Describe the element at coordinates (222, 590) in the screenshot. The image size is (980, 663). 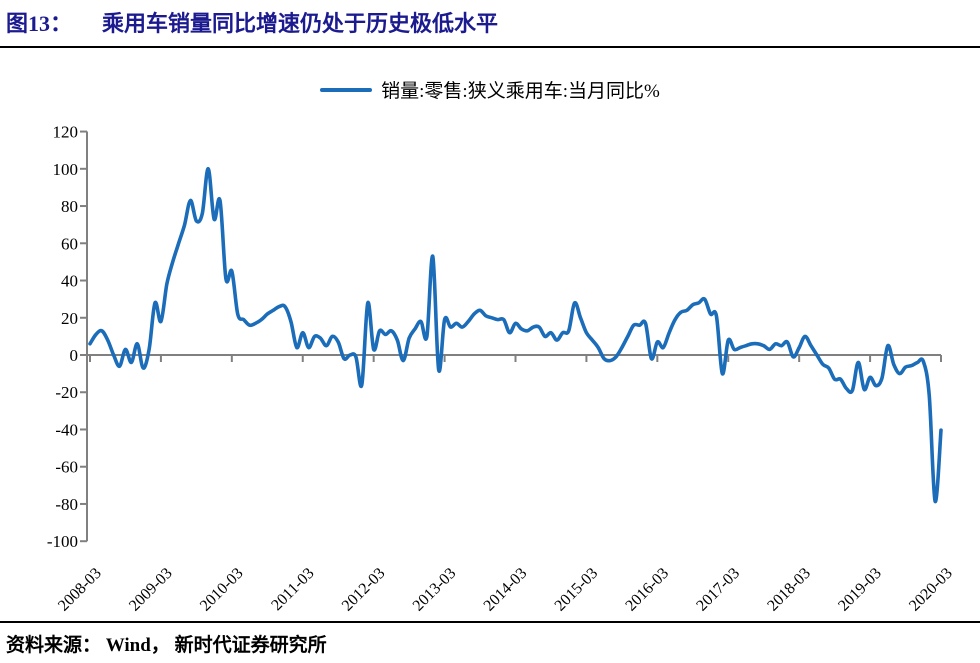
I see `x-axis-label: 2010-03` at that location.